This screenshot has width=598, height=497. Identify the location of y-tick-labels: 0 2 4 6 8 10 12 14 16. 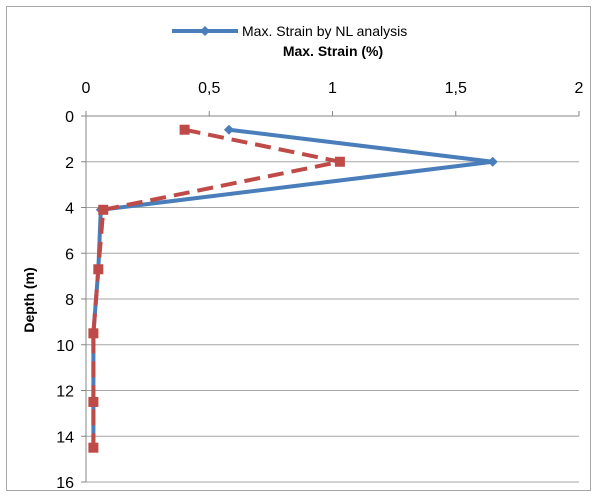
(65, 300).